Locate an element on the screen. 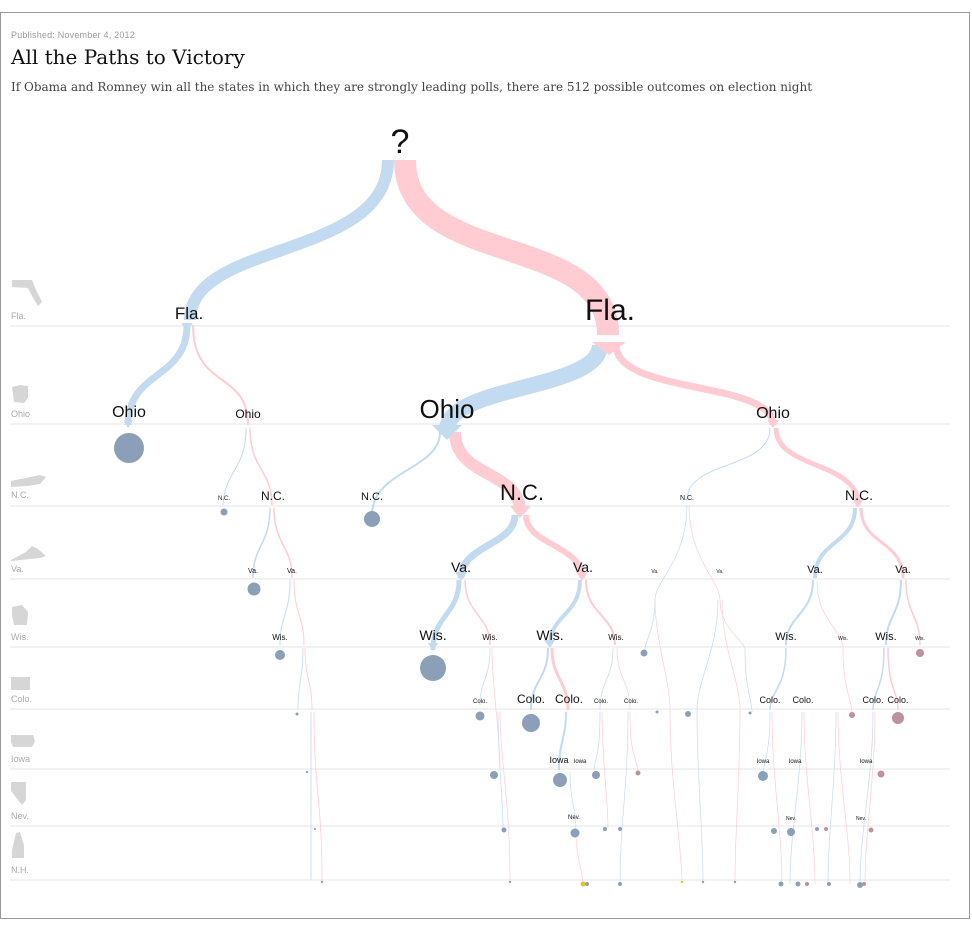 The image size is (972, 933). published-date: Published: November 4, 2012 is located at coordinates (73, 35).